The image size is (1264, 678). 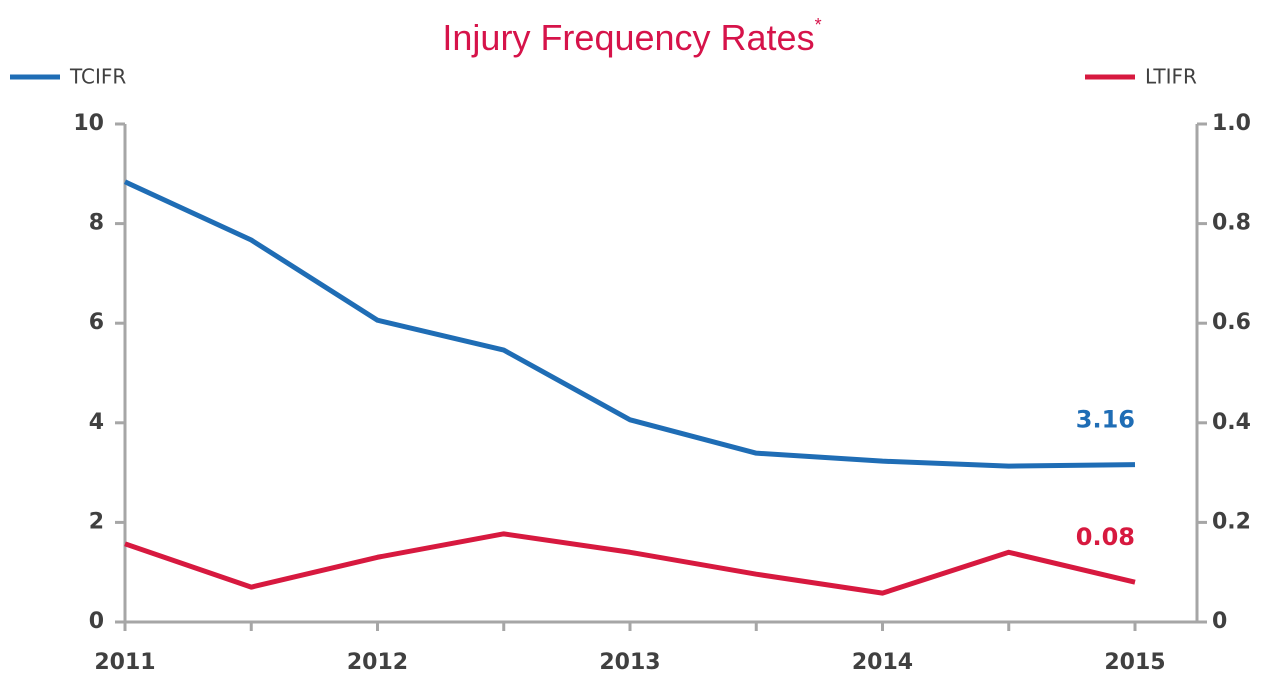 What do you see at coordinates (96, 422) in the screenshot?
I see `y-tick-label: 4` at bounding box center [96, 422].